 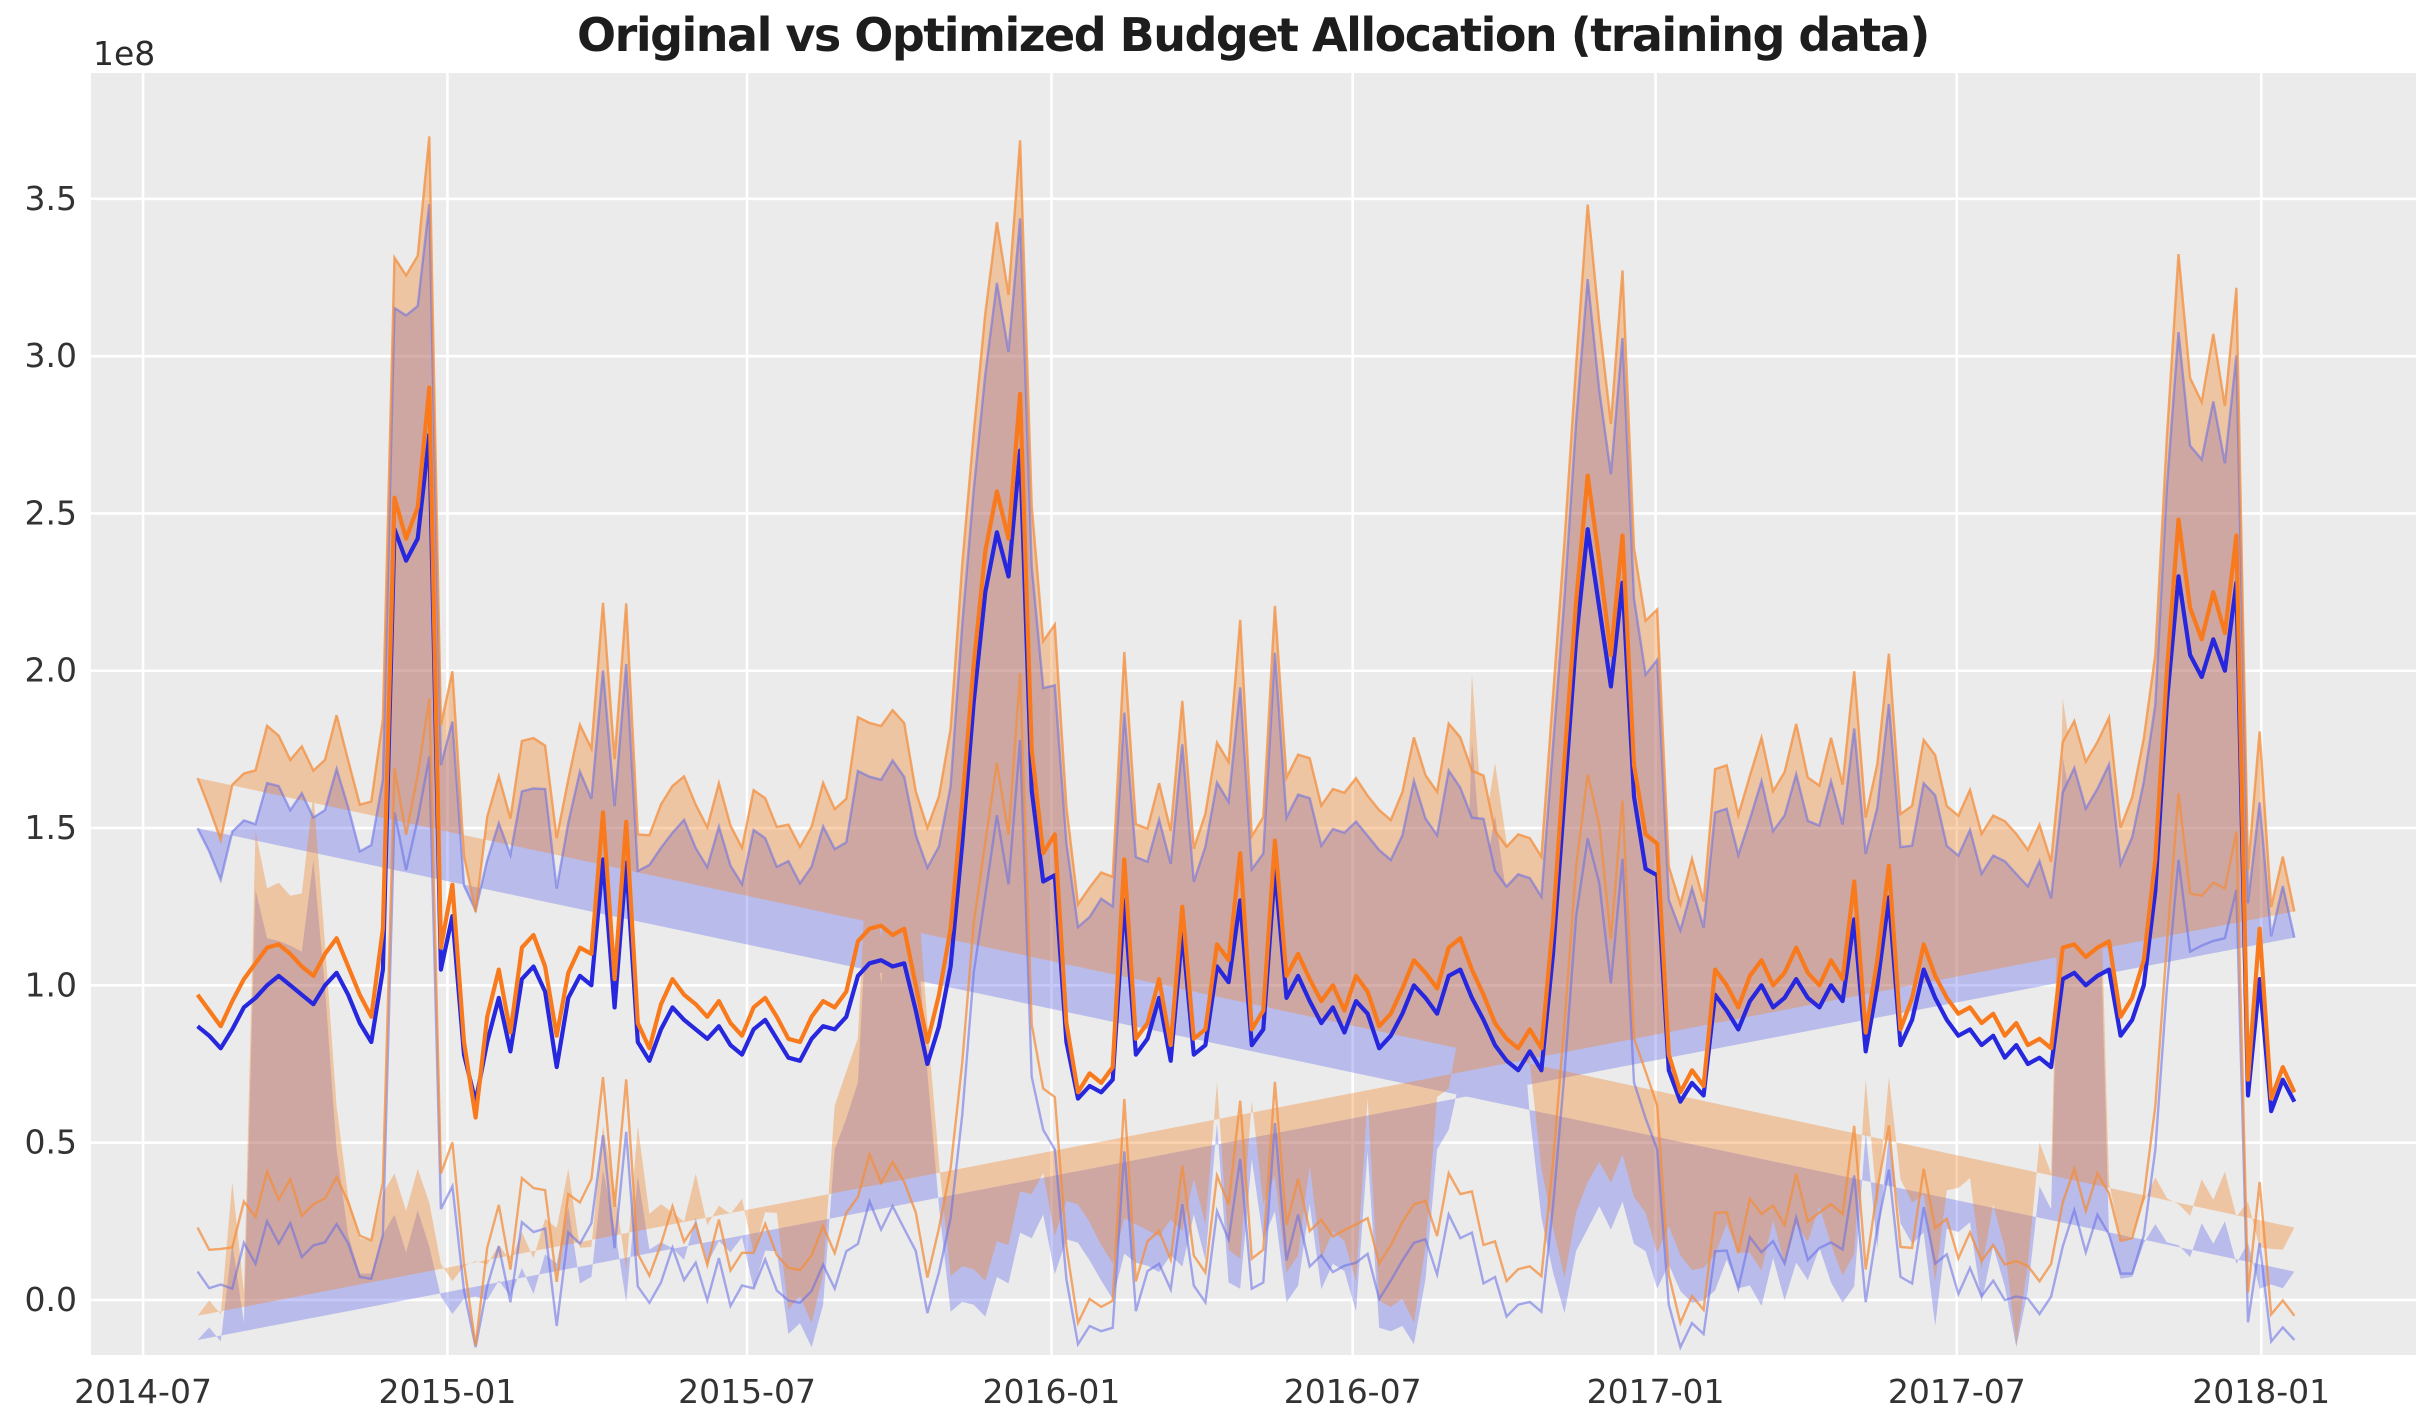 What do you see at coordinates (51, 984) in the screenshot?
I see `y-tick-label: 1.0` at bounding box center [51, 984].